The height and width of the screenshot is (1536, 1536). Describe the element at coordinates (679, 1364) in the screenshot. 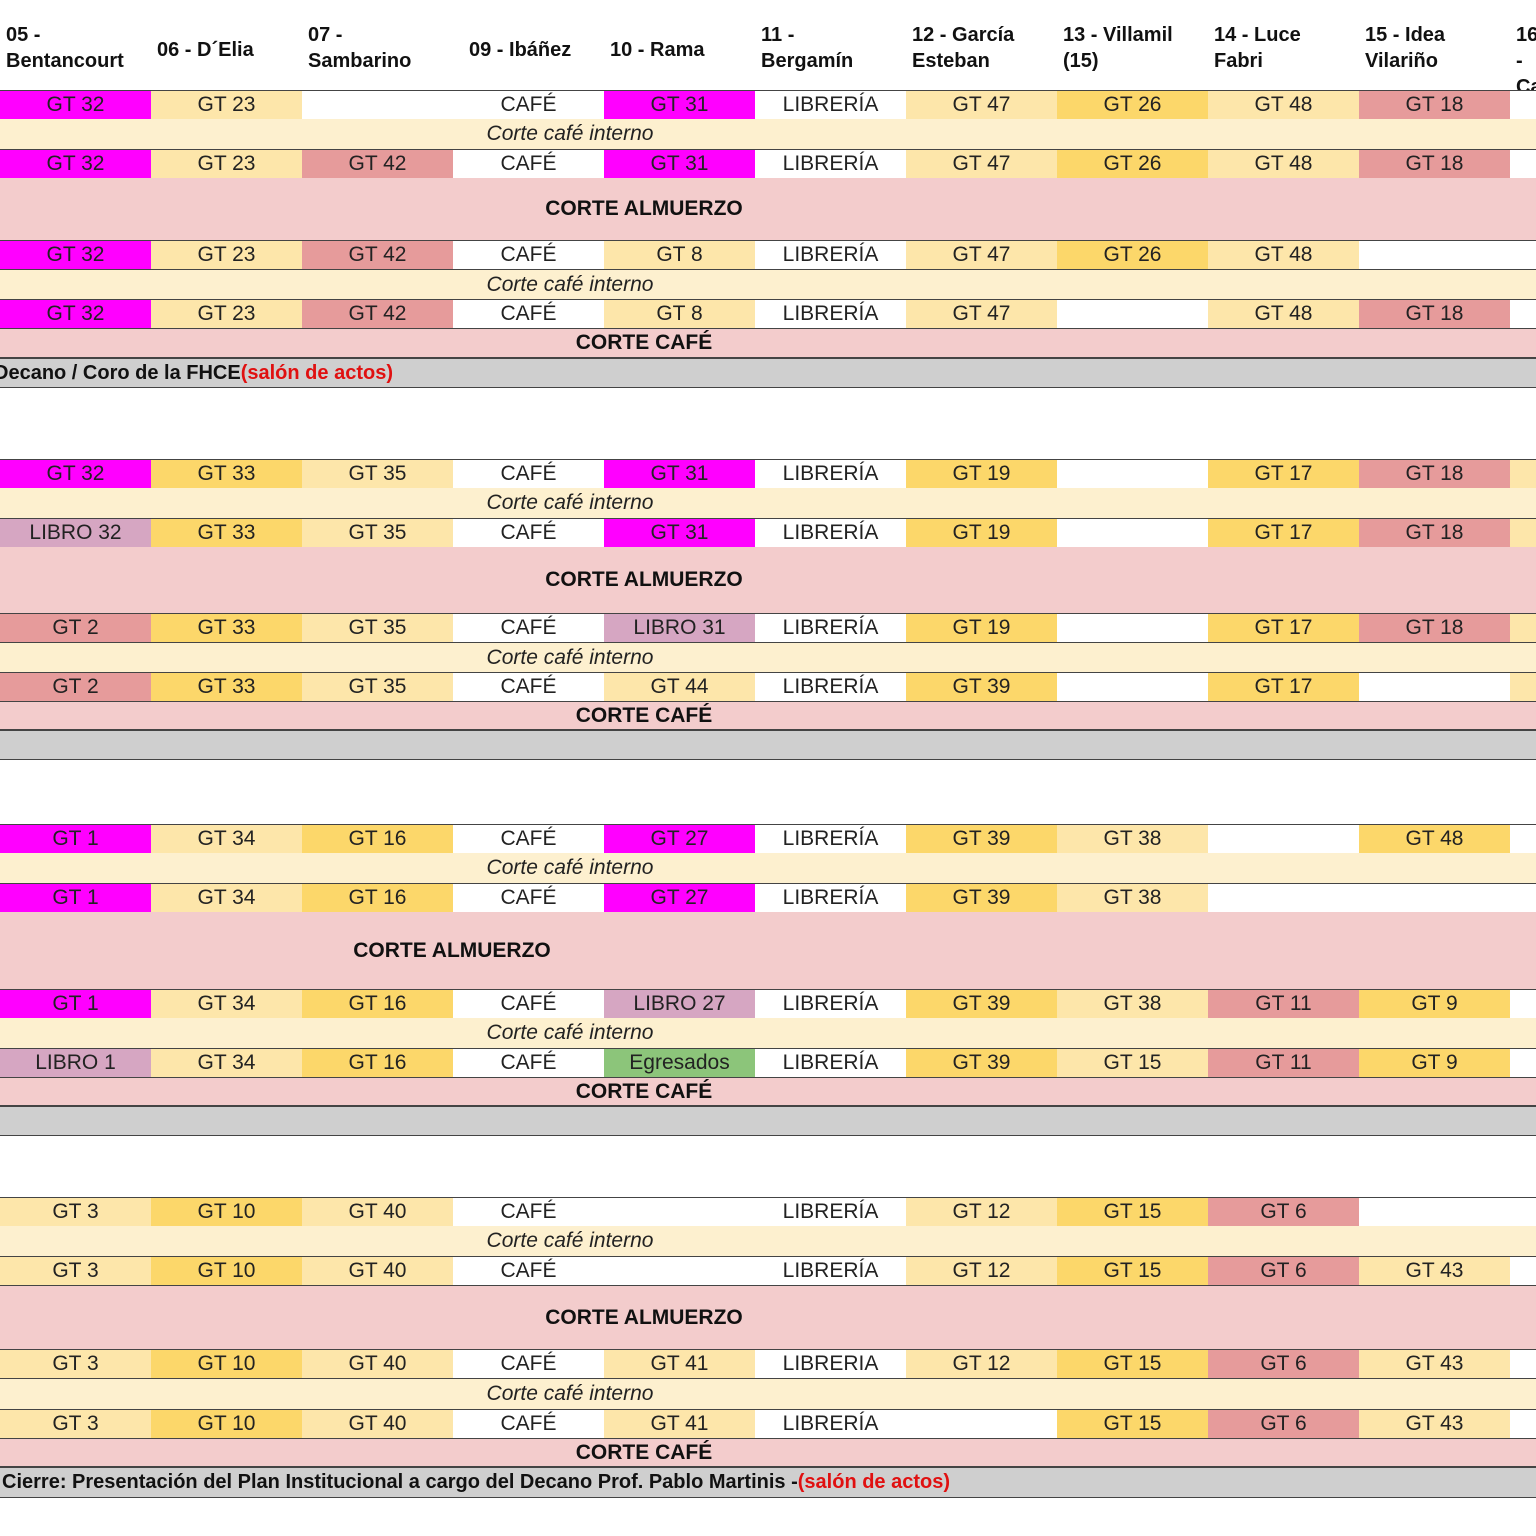

I see `schedule-cell: GT 41` at that location.